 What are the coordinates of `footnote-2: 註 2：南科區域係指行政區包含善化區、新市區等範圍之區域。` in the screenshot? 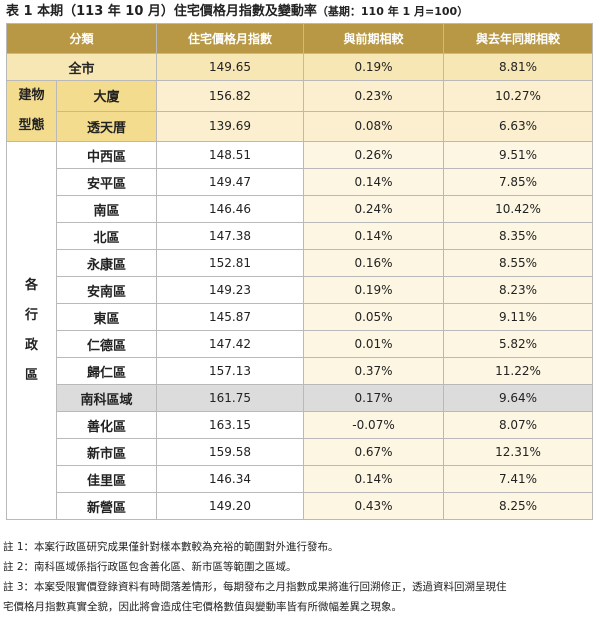 It's located at (150, 567).